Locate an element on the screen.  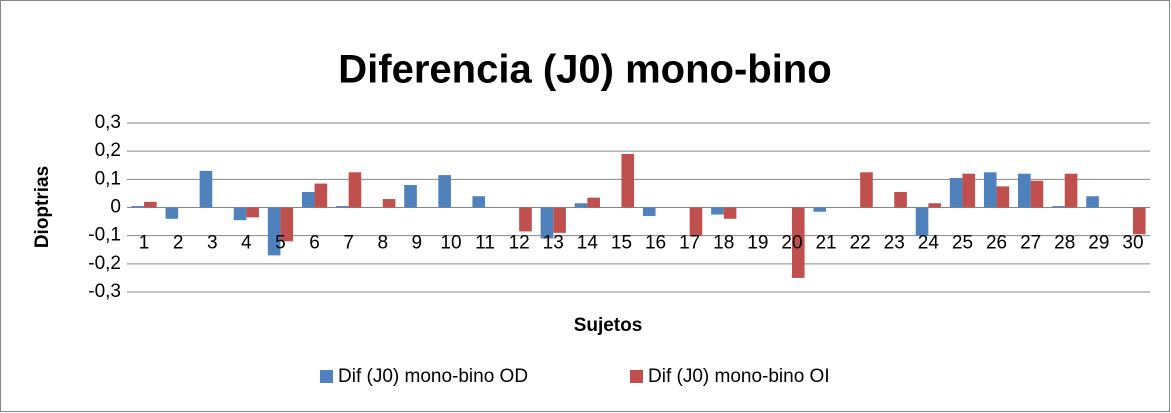
x-tick-label: 12 is located at coordinates (519, 243).